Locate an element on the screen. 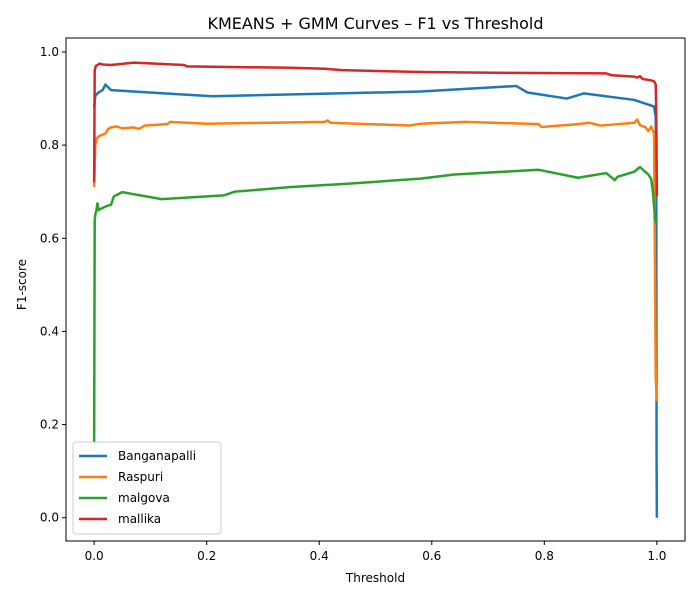  y-axis: 0.0 0.2 0.4 0.6 0.8 1.0 is located at coordinates (53, 285).